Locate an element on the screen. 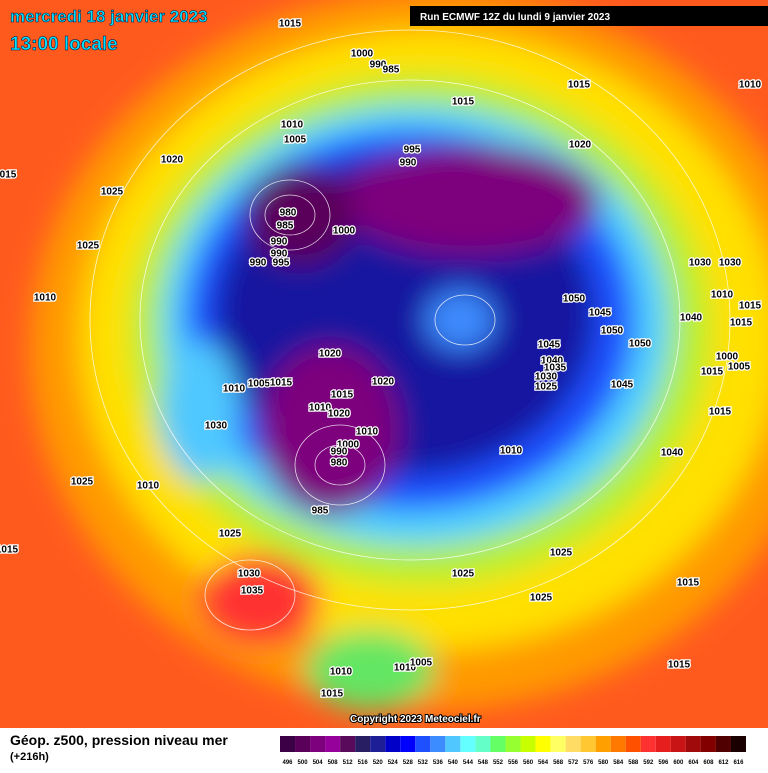 This screenshot has width=768, height=773. scale-label: 524 is located at coordinates (393, 763).